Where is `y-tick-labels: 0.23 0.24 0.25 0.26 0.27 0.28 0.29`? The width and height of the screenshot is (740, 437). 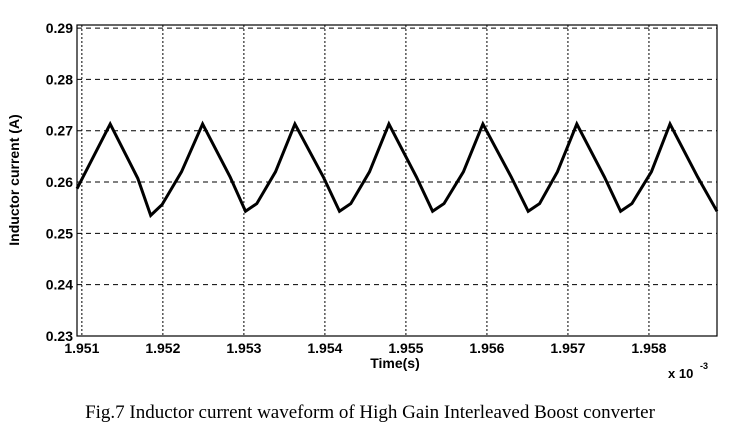 y-tick-labels: 0.23 0.24 0.25 0.26 0.27 0.28 0.29 is located at coordinates (59, 182).